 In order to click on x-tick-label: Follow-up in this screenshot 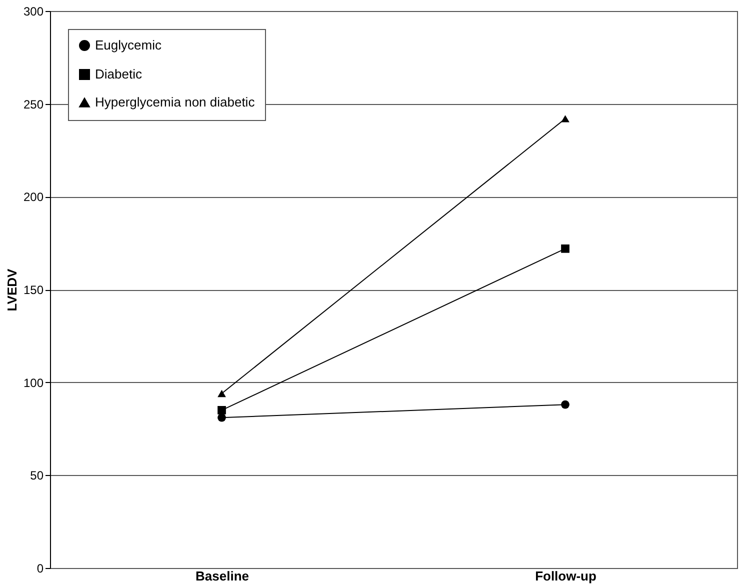, I will do `click(565, 576)`.